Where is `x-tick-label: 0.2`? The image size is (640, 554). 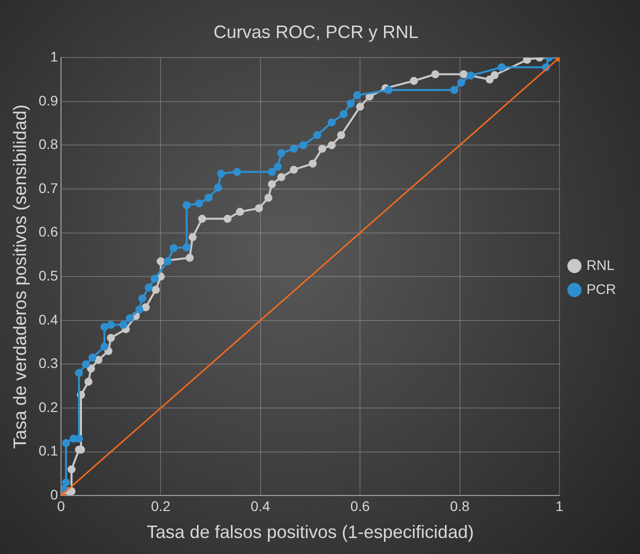
x-tick-label: 0.2 is located at coordinates (161, 506).